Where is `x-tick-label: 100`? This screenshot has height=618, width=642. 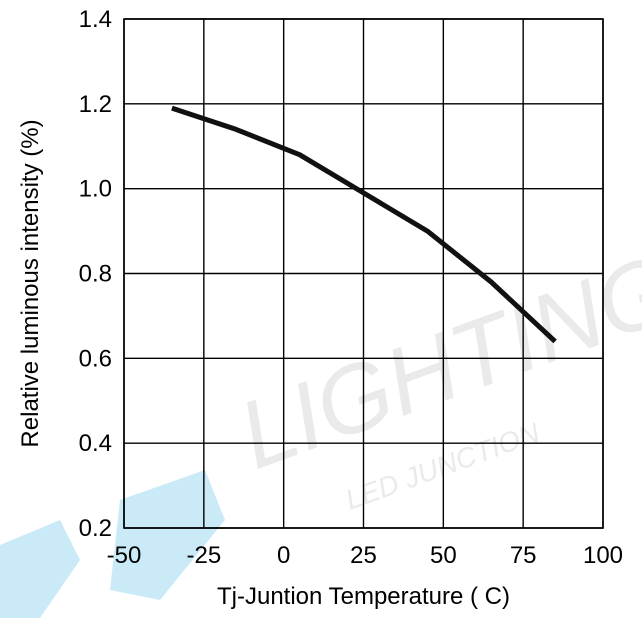
x-tick-label: 100 is located at coordinates (603, 555).